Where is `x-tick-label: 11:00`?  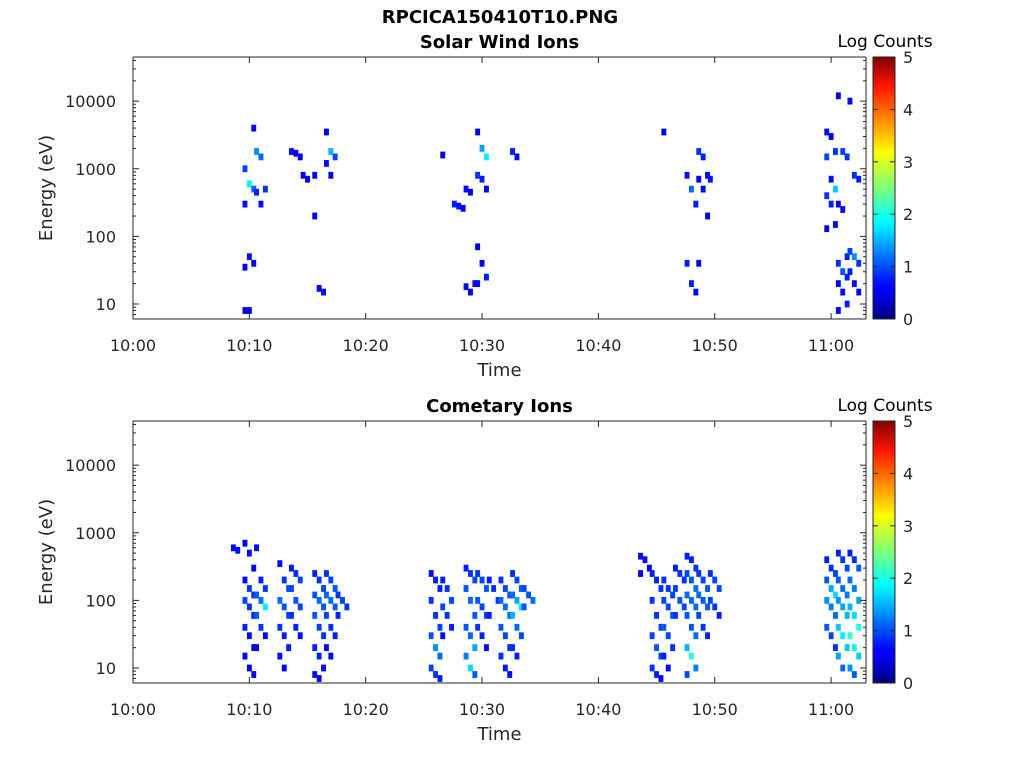 x-tick-label: 11:00 is located at coordinates (831, 345).